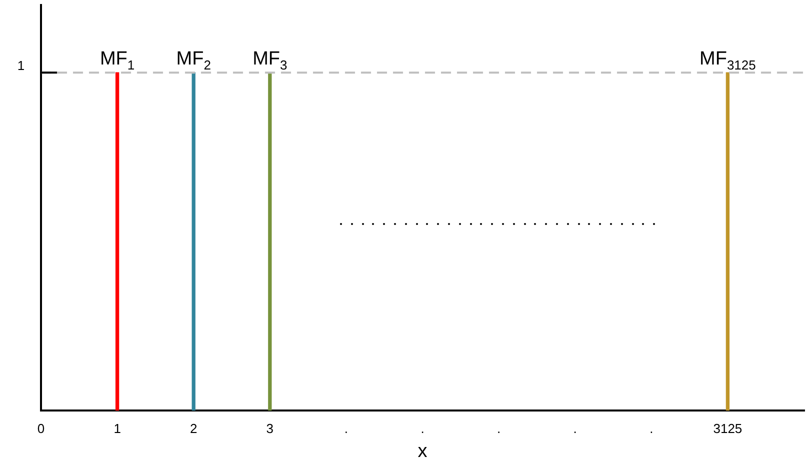 Image resolution: width=807 pixels, height=467 pixels. Describe the element at coordinates (117, 428) in the screenshot. I see `x-tick-label: 1` at that location.